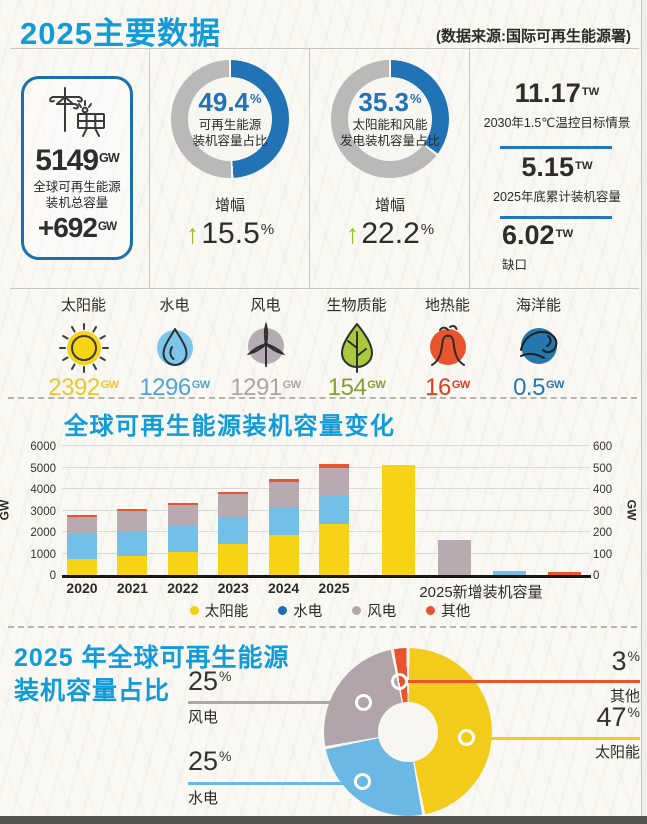 This screenshot has height=824, width=647. What do you see at coordinates (43, 468) in the screenshot?
I see `y-axis-tick: 5000` at bounding box center [43, 468].